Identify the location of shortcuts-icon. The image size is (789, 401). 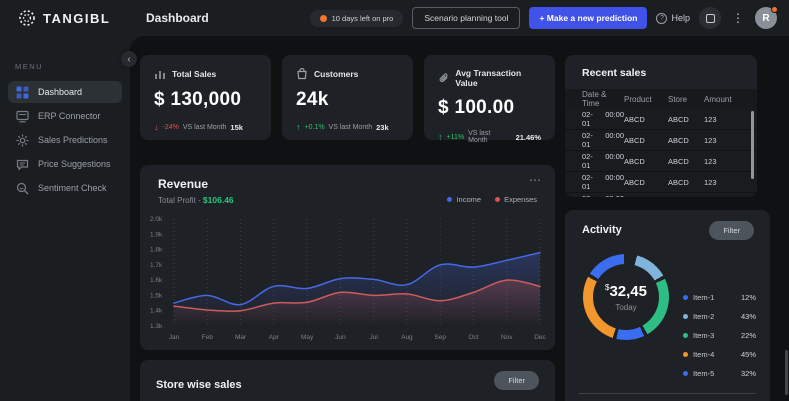
(710, 18).